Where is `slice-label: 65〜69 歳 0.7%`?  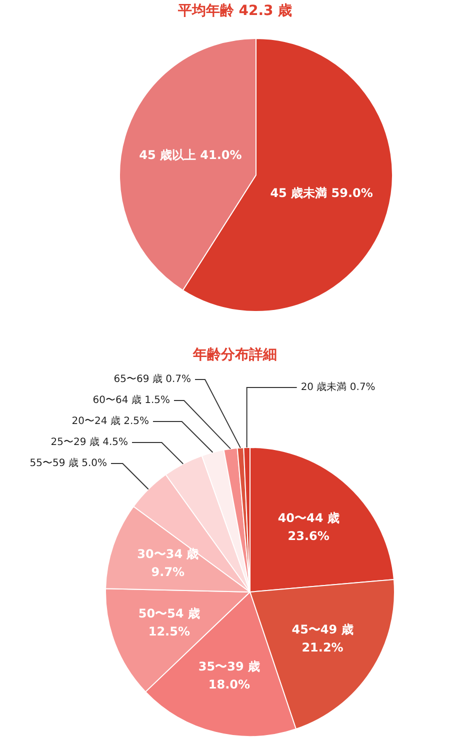 slice-label: 65〜69 歳 0.7% is located at coordinates (152, 379).